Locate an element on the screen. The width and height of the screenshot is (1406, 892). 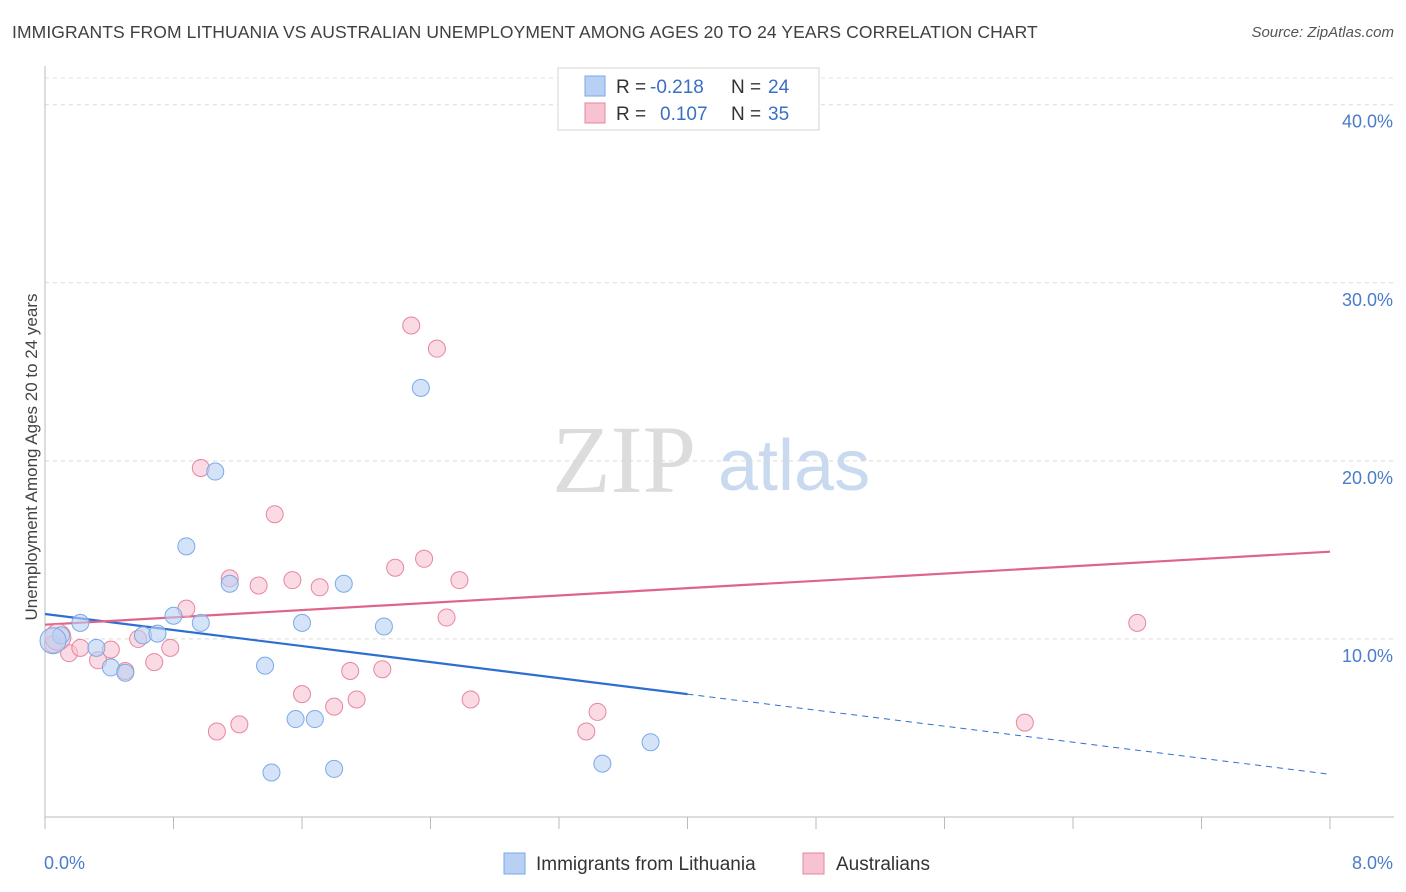
legend-r-value-1: -0.218 is located at coordinates (677, 87).